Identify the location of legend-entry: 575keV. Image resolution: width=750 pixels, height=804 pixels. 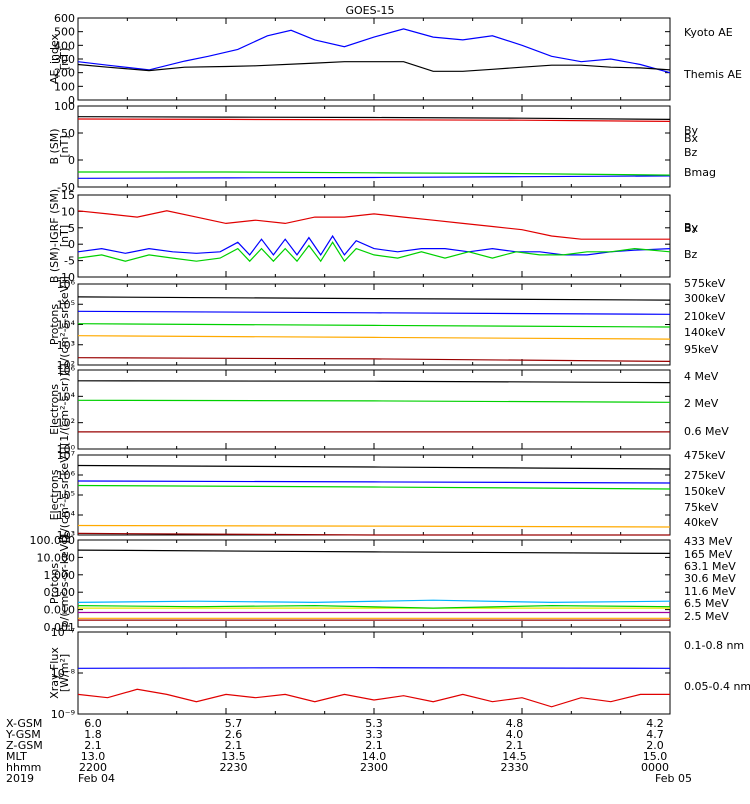
(705, 283).